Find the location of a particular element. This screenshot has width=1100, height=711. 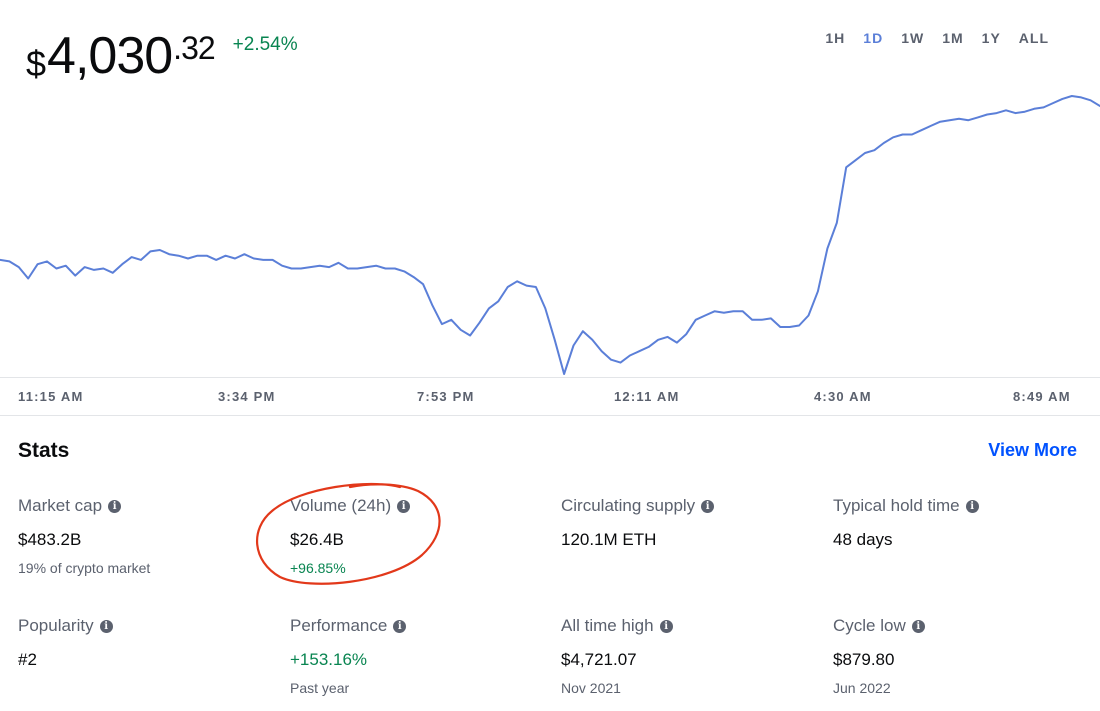

stat-label: Typical hold time i is located at coordinates (963, 506).